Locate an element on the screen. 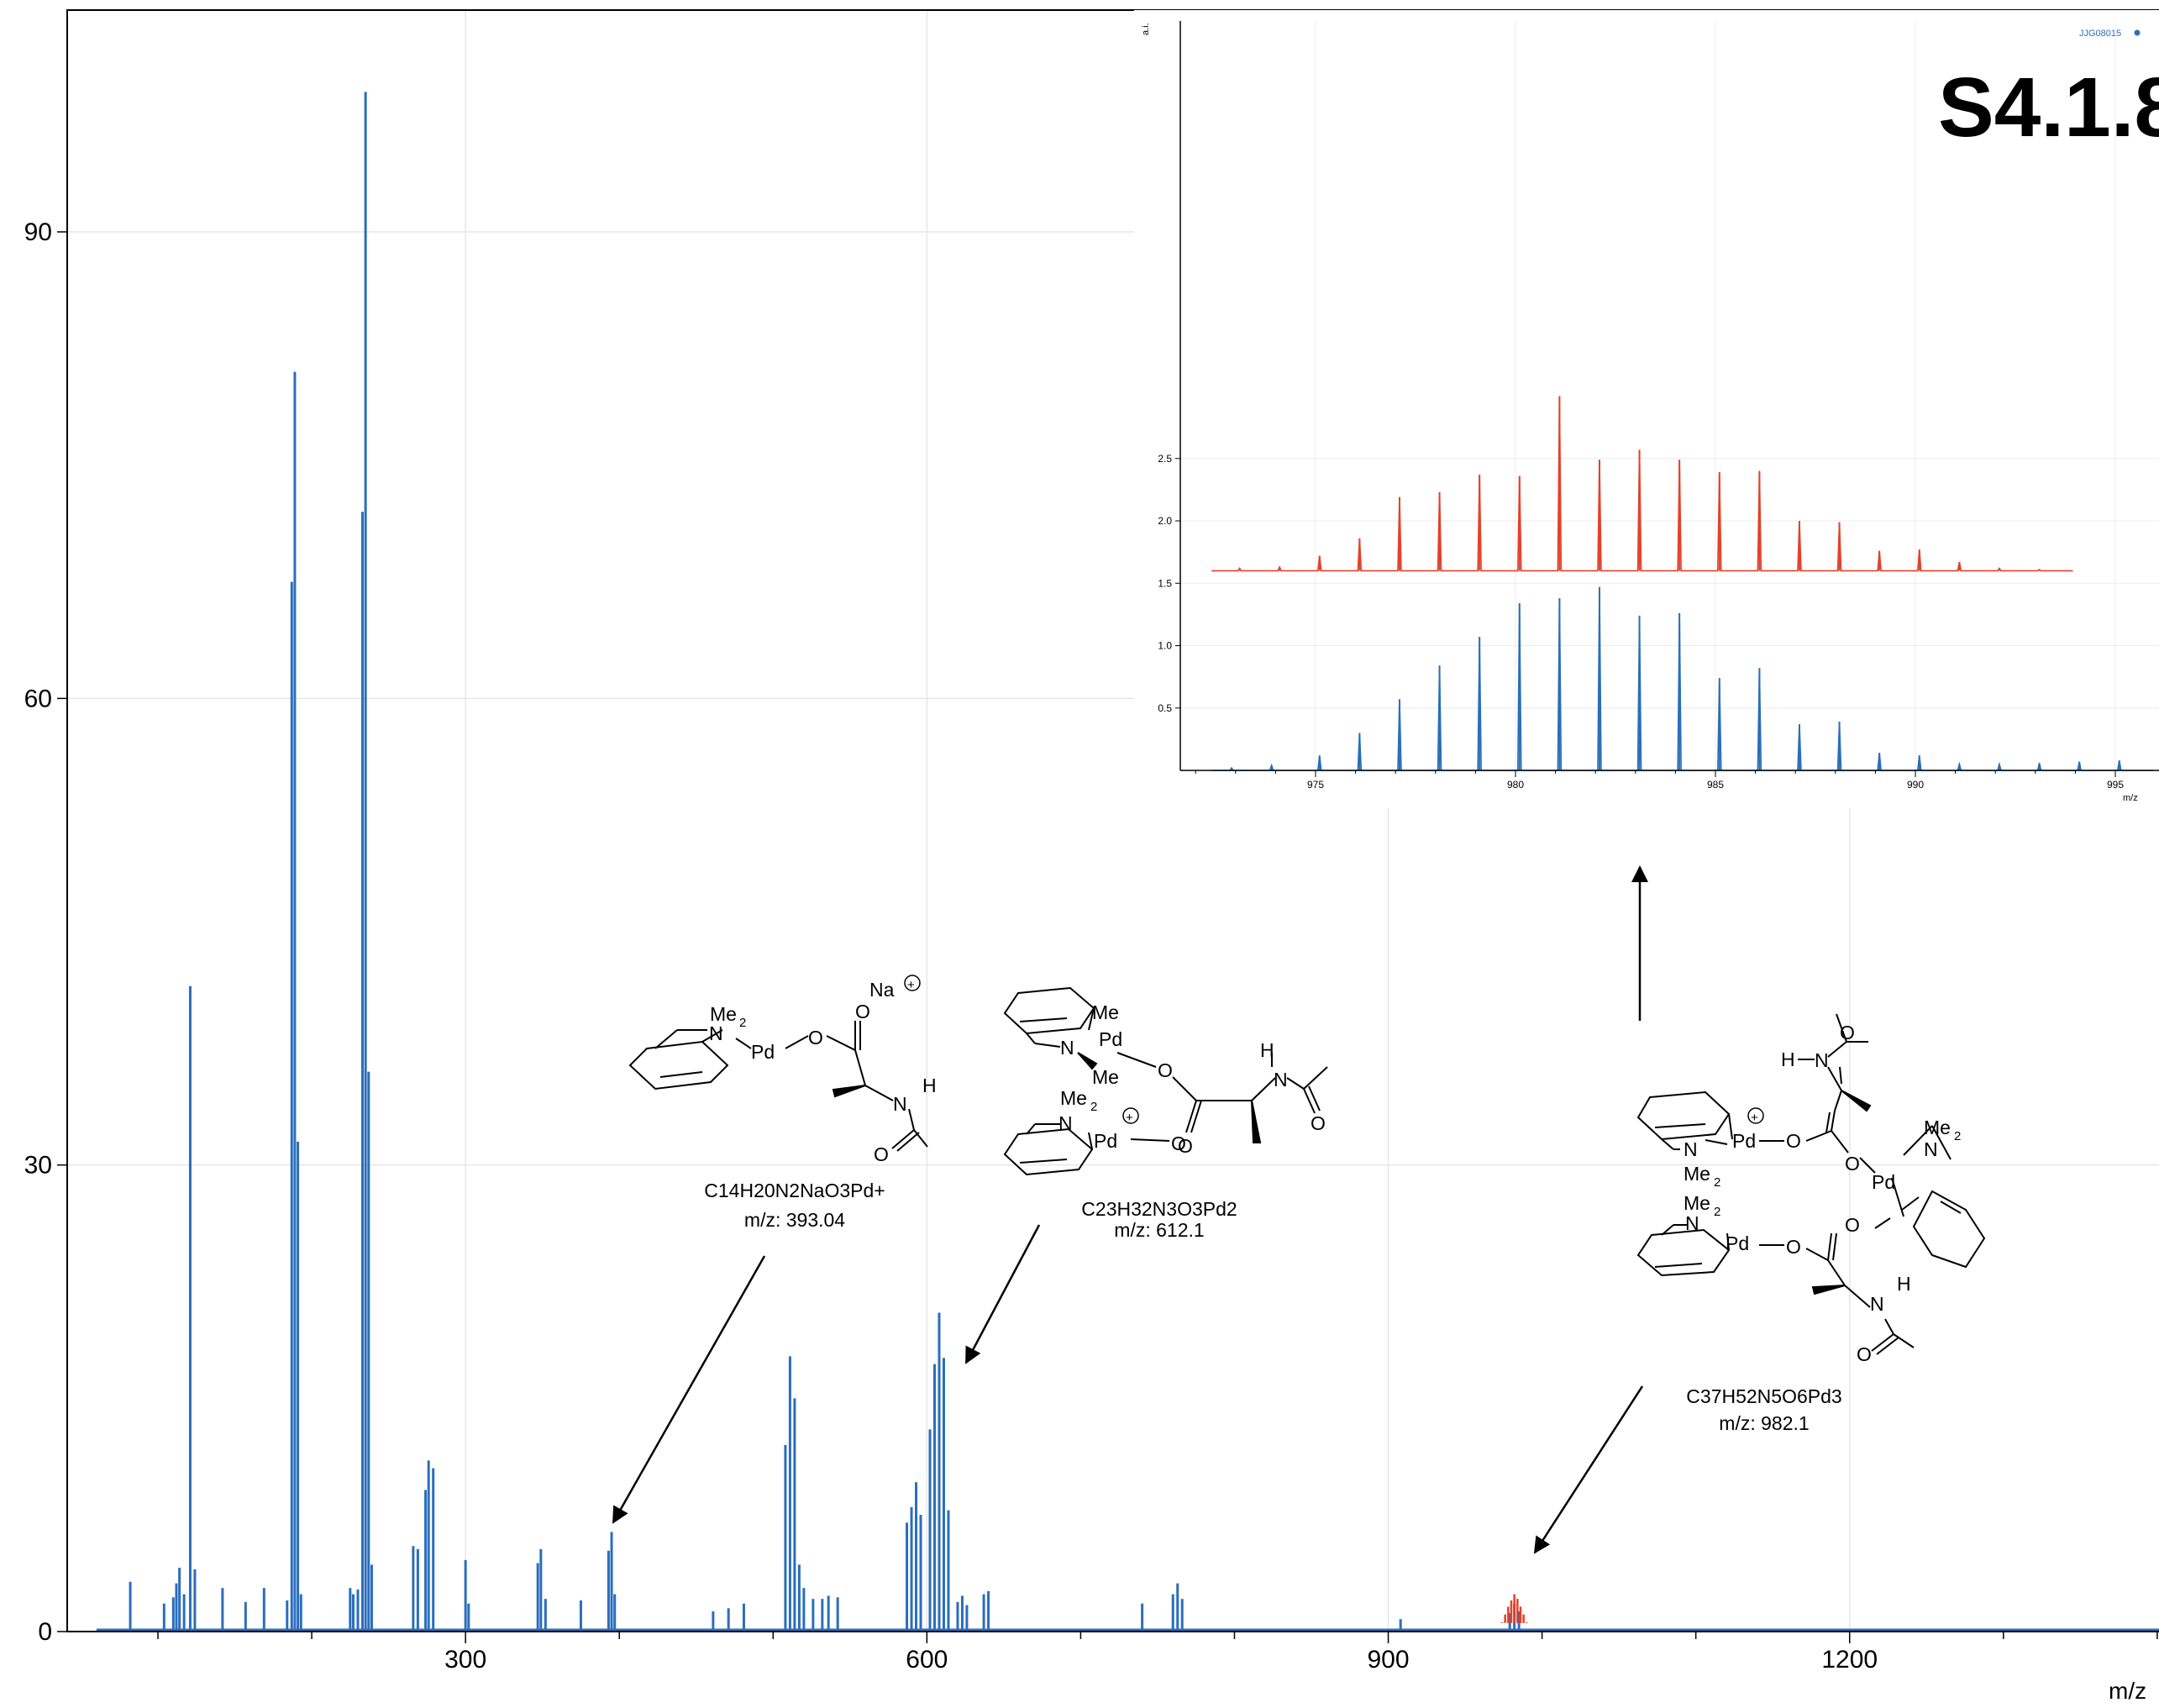 This screenshot has width=2159, height=1708. main-simulated-bars is located at coordinates (1514, 1608).